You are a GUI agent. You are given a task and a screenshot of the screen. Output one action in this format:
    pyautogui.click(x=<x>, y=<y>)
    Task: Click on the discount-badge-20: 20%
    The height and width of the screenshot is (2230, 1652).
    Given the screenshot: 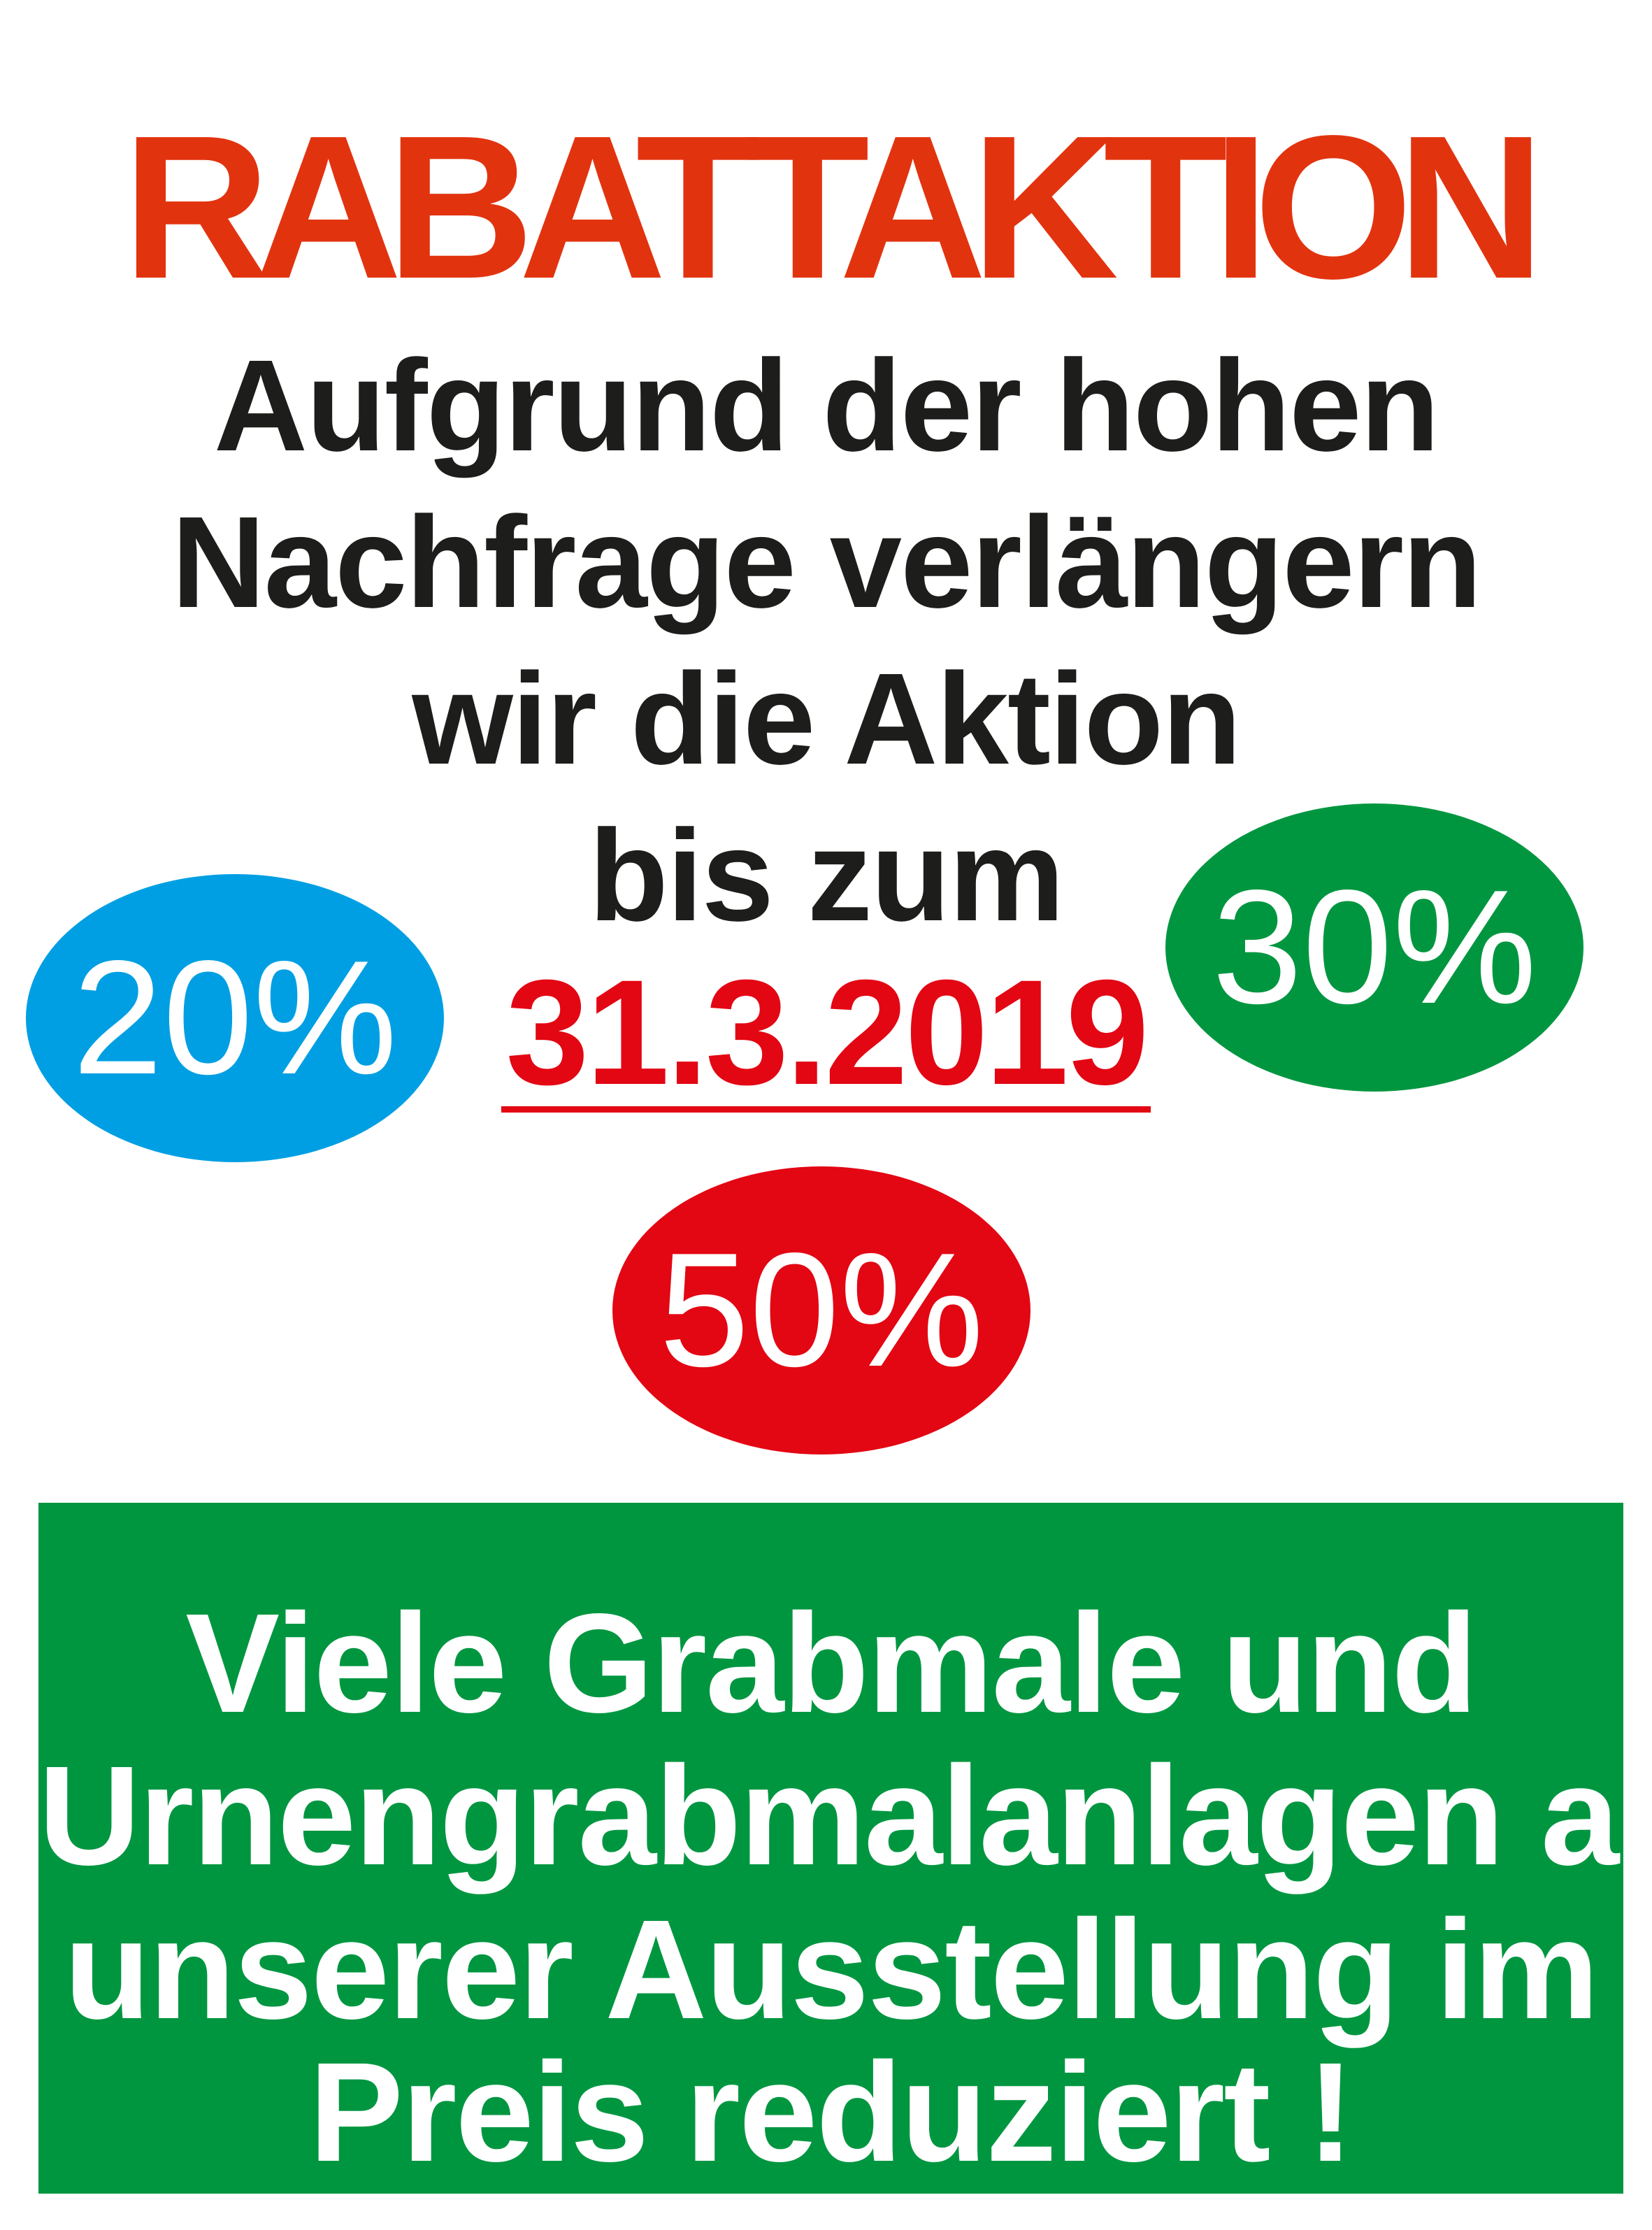 What is the action you would take?
    pyautogui.click(x=235, y=1018)
    